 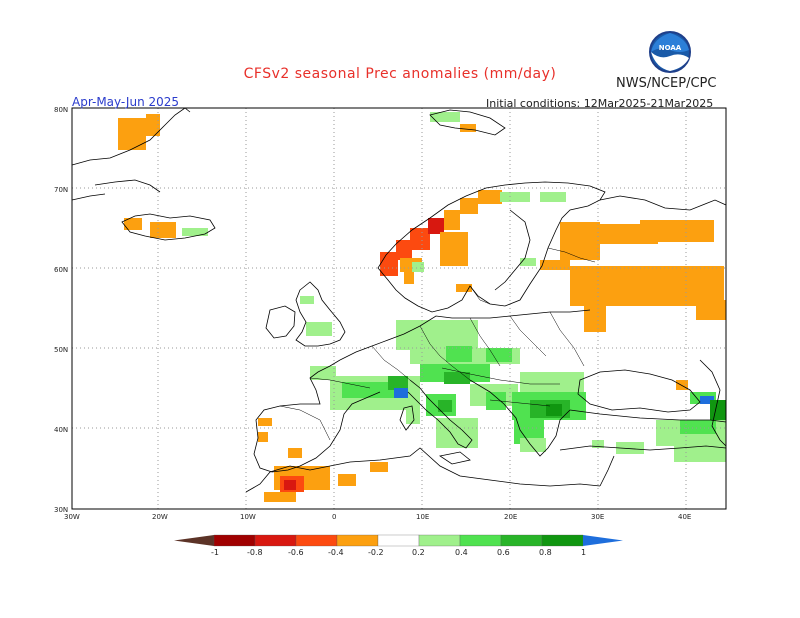 What do you see at coordinates (423, 517) in the screenshot?
I see `lon-label: 10E` at bounding box center [423, 517].